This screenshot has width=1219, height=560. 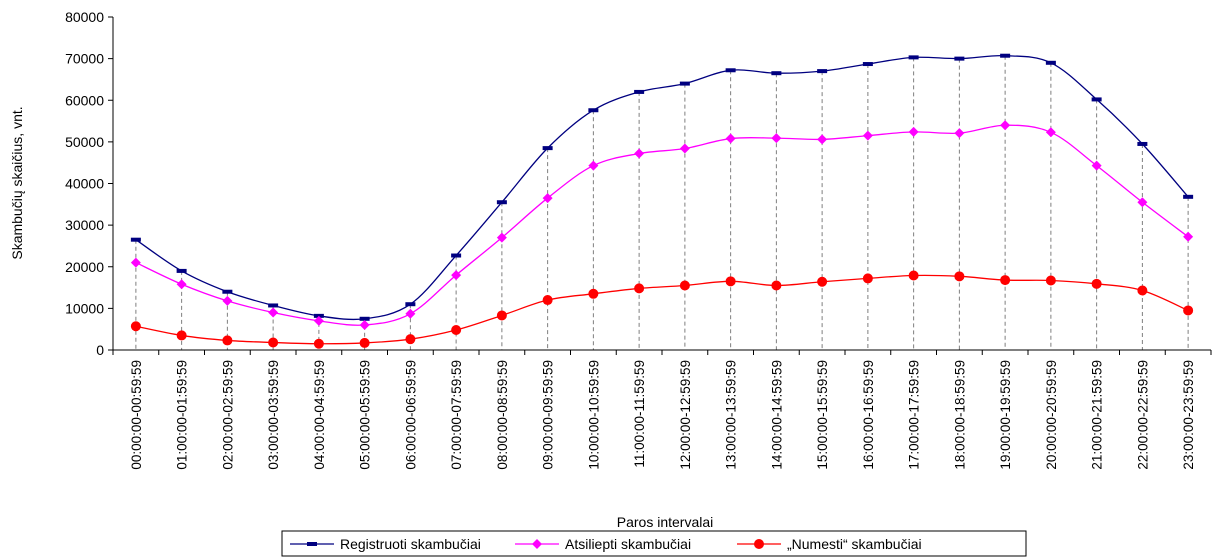 What do you see at coordinates (84, 17) in the screenshot?
I see `y-tick-label: 80000` at bounding box center [84, 17].